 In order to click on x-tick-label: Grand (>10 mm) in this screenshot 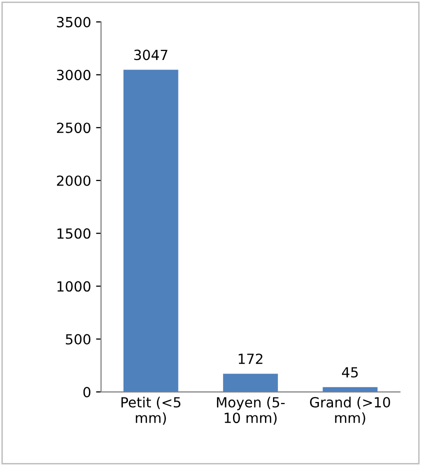, I will do `click(350, 410)`.